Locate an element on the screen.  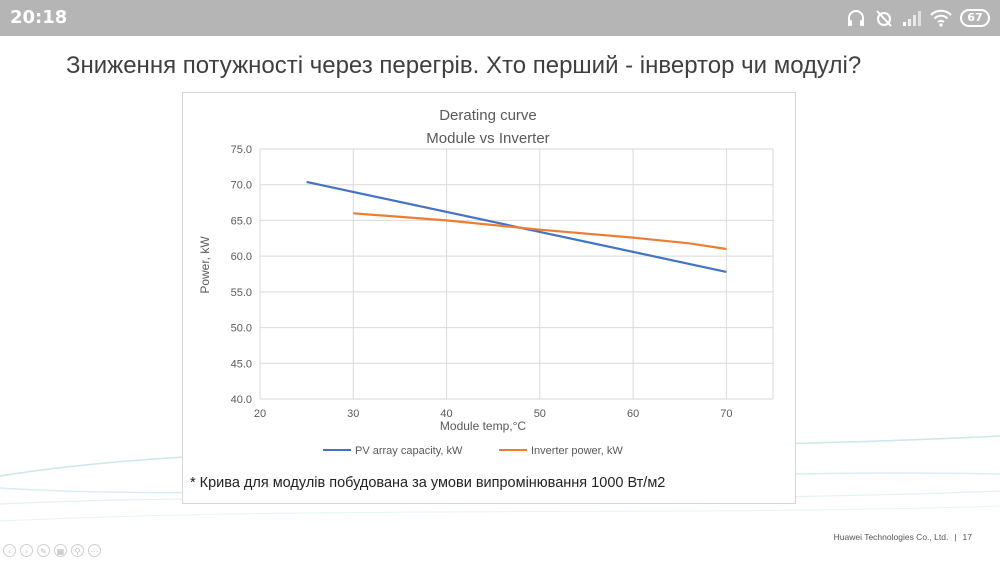
slides-icon: ▦ is located at coordinates (60, 550).